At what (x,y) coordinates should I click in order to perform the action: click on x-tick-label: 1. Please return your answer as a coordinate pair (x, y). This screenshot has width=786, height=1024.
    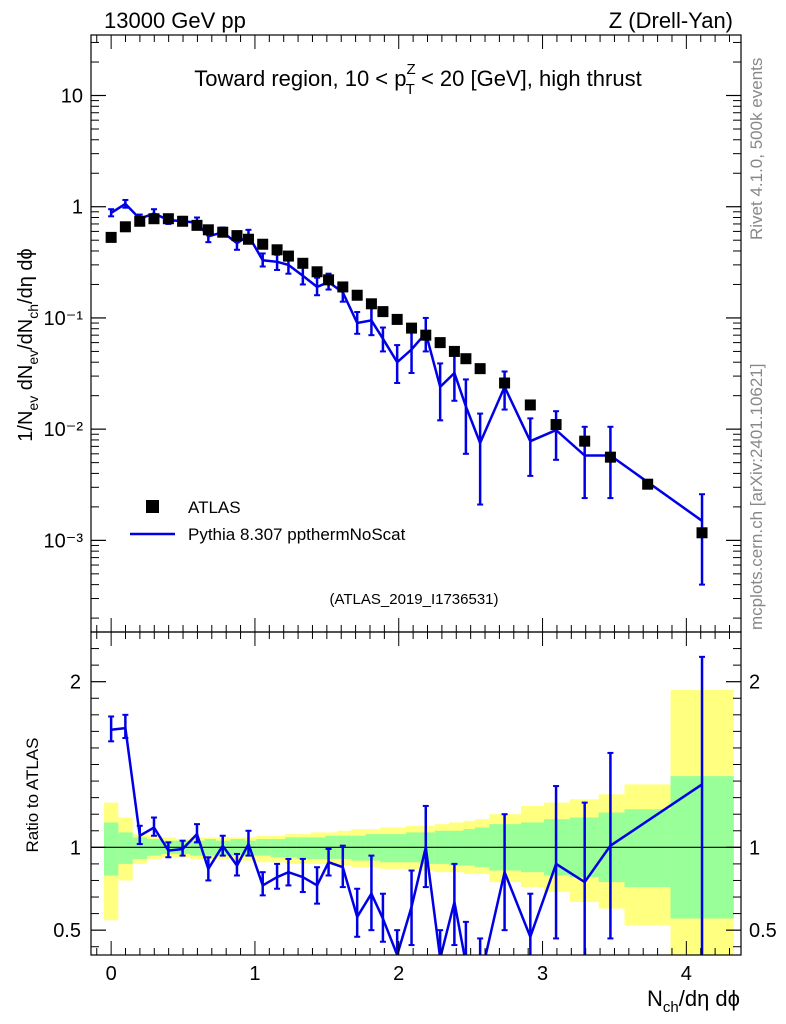
    Looking at the image, I should click on (254, 974).